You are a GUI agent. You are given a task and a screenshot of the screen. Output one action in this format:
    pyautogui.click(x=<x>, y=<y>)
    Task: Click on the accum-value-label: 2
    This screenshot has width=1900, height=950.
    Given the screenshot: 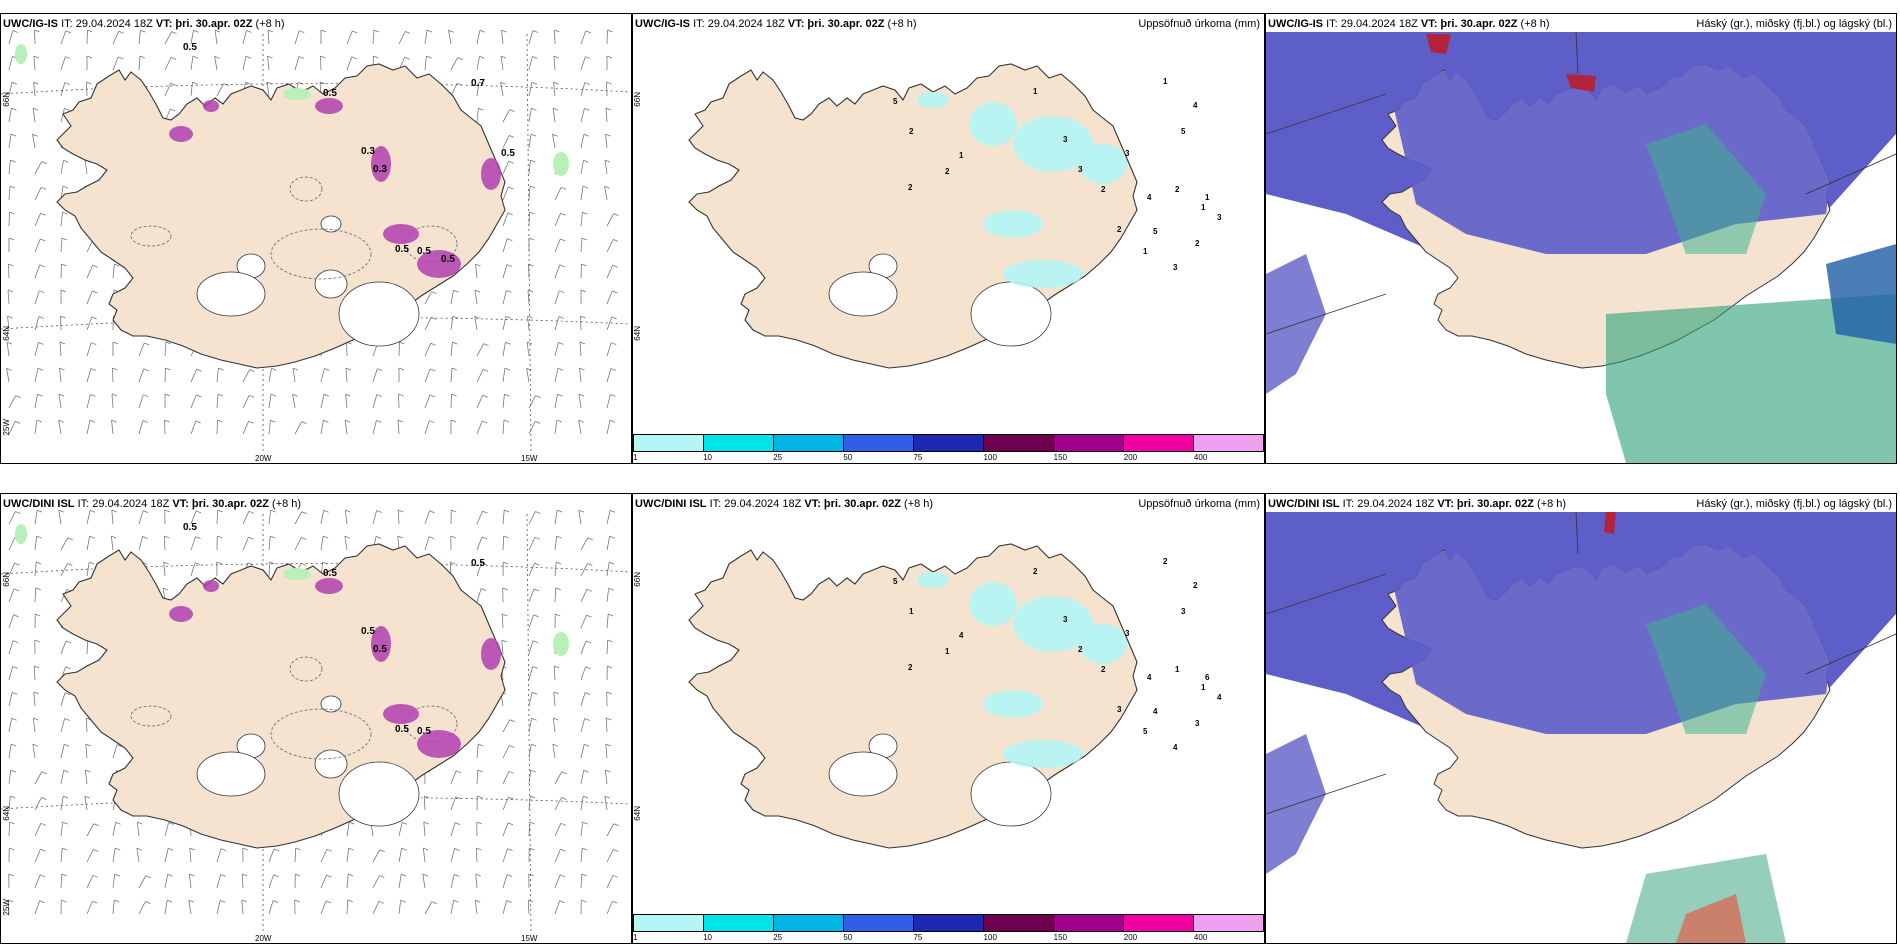 What is the action you would take?
    pyautogui.click(x=1195, y=585)
    